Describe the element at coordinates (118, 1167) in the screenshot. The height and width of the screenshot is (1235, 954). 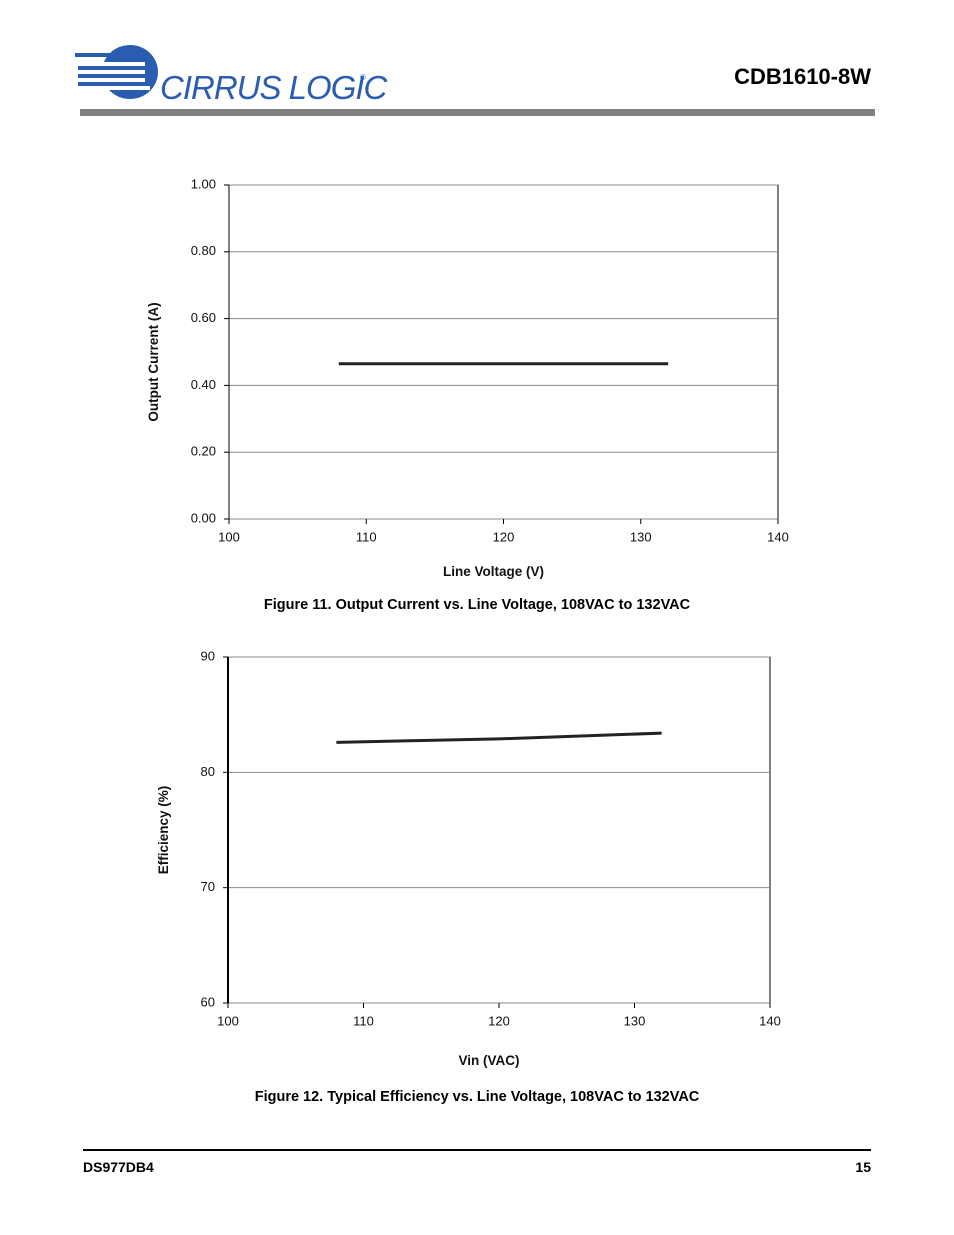
I see `footer-left: DS977DB4` at that location.